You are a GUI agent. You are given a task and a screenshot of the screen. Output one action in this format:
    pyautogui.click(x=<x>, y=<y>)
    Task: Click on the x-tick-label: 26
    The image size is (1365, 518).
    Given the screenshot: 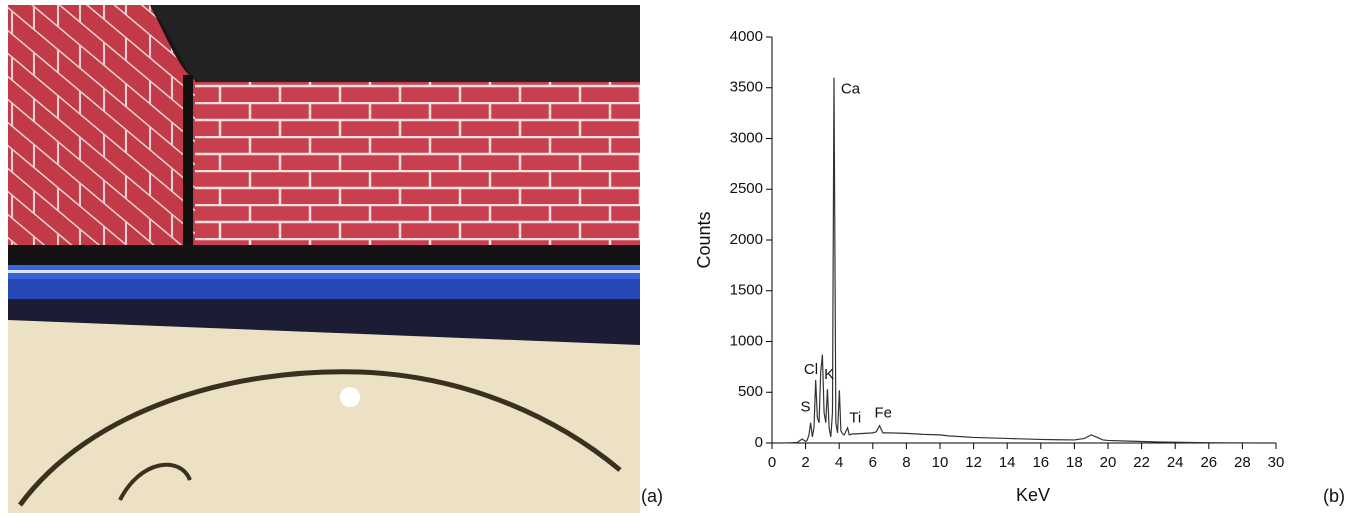 What is the action you would take?
    pyautogui.click(x=1208, y=462)
    